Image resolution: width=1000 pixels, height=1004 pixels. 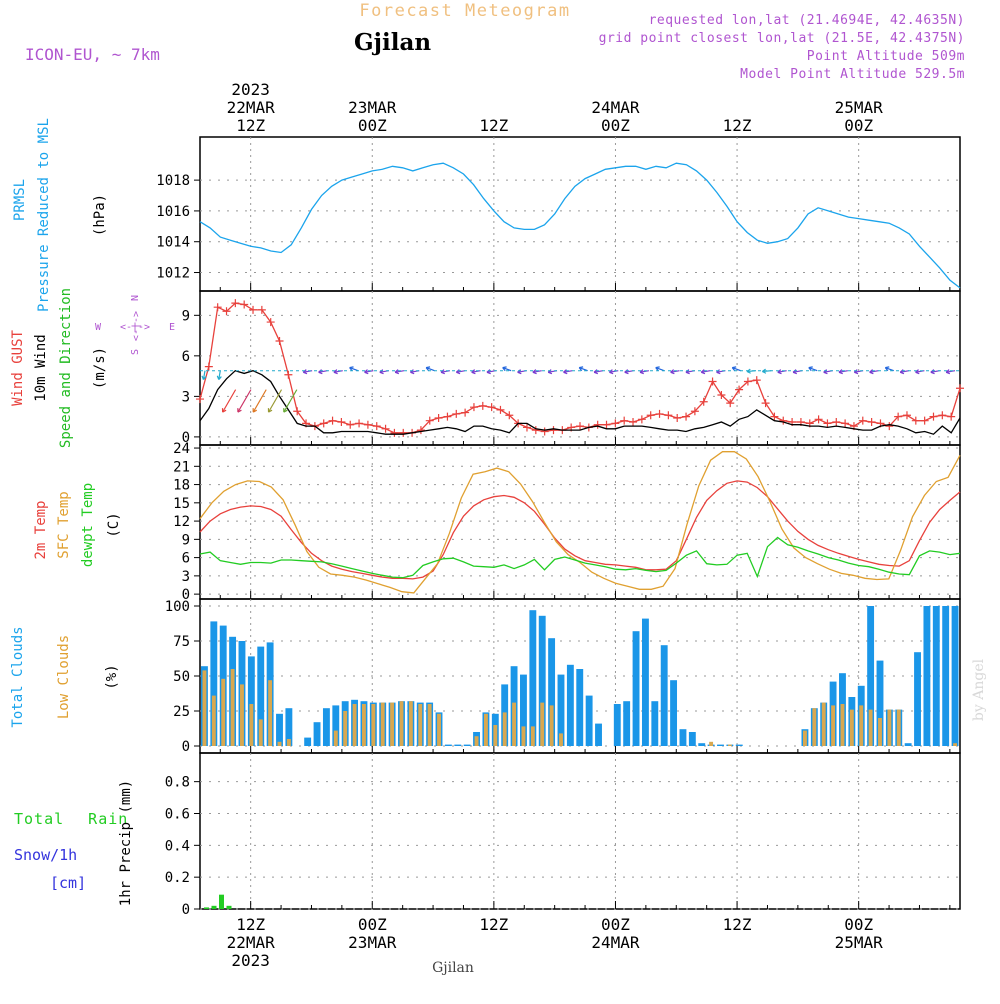 What do you see at coordinates (251, 942) in the screenshot?
I see `time-label-bottom: 22MAR` at bounding box center [251, 942].